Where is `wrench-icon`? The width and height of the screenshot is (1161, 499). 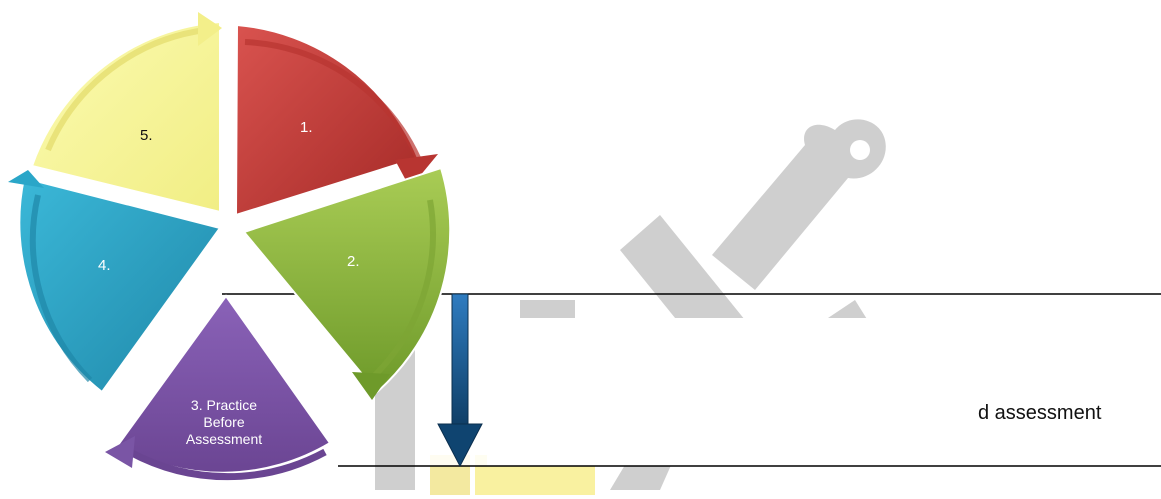 wrench-icon is located at coordinates (799, 204).